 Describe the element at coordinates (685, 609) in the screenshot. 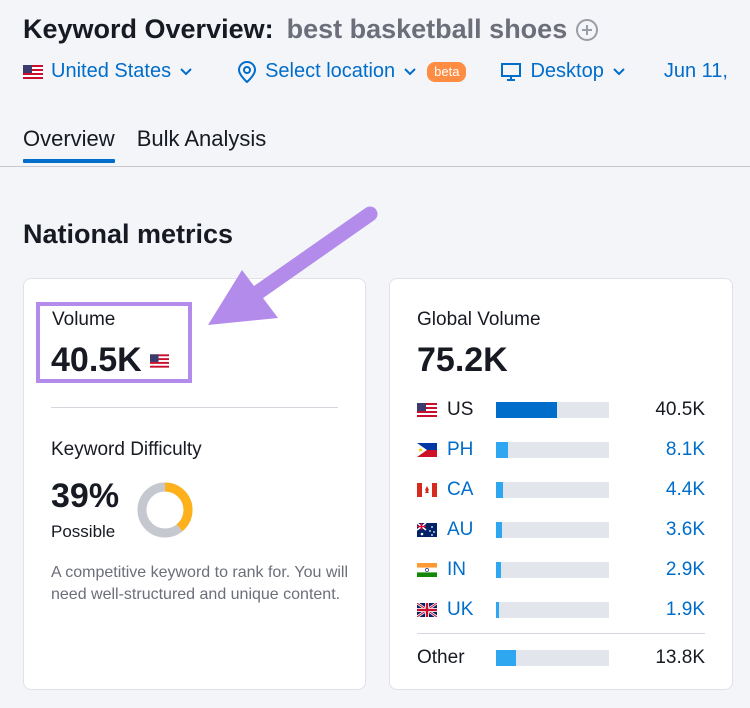

I see `country-volume: 1.9K` at that location.